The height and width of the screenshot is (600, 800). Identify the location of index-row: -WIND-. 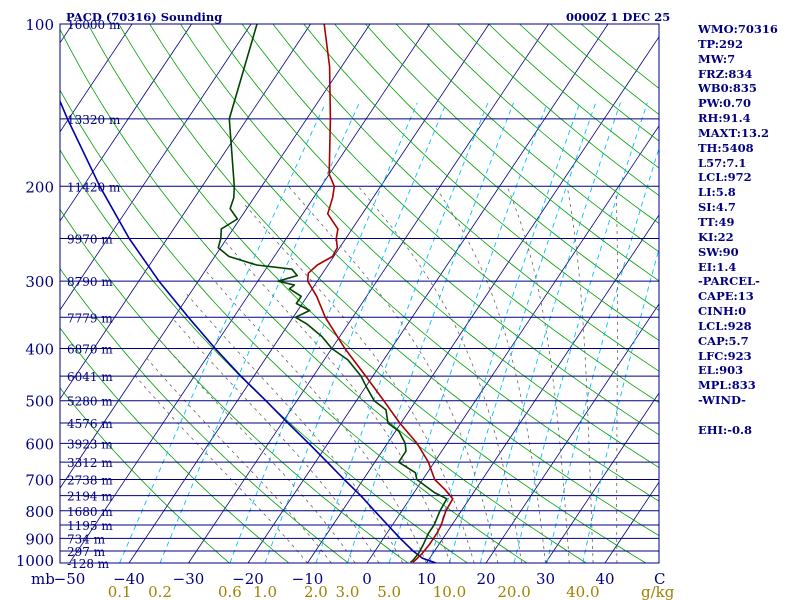
(722, 400).